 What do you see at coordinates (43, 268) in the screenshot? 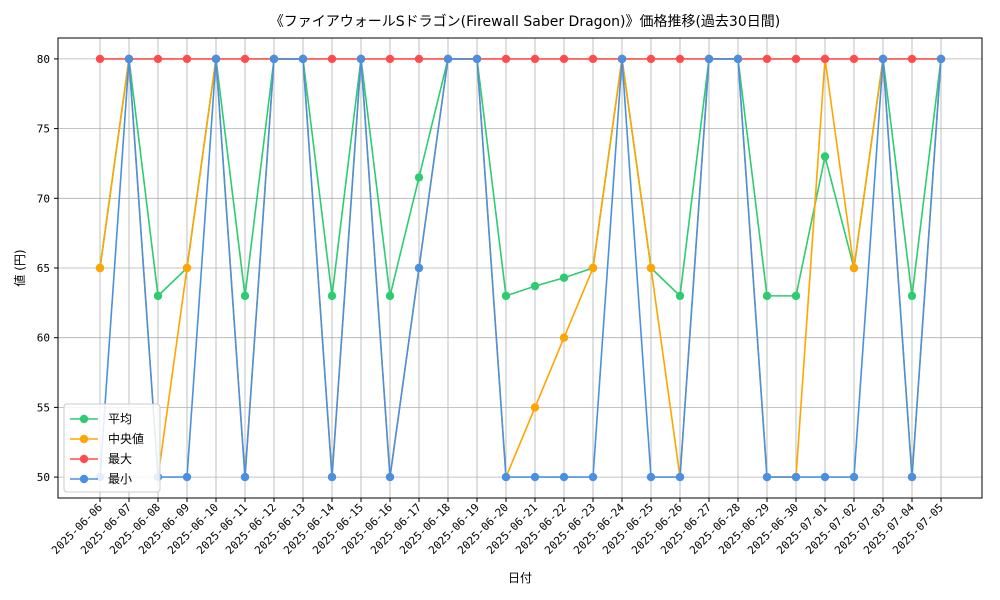
I see `y-tick-label: 65` at bounding box center [43, 268].